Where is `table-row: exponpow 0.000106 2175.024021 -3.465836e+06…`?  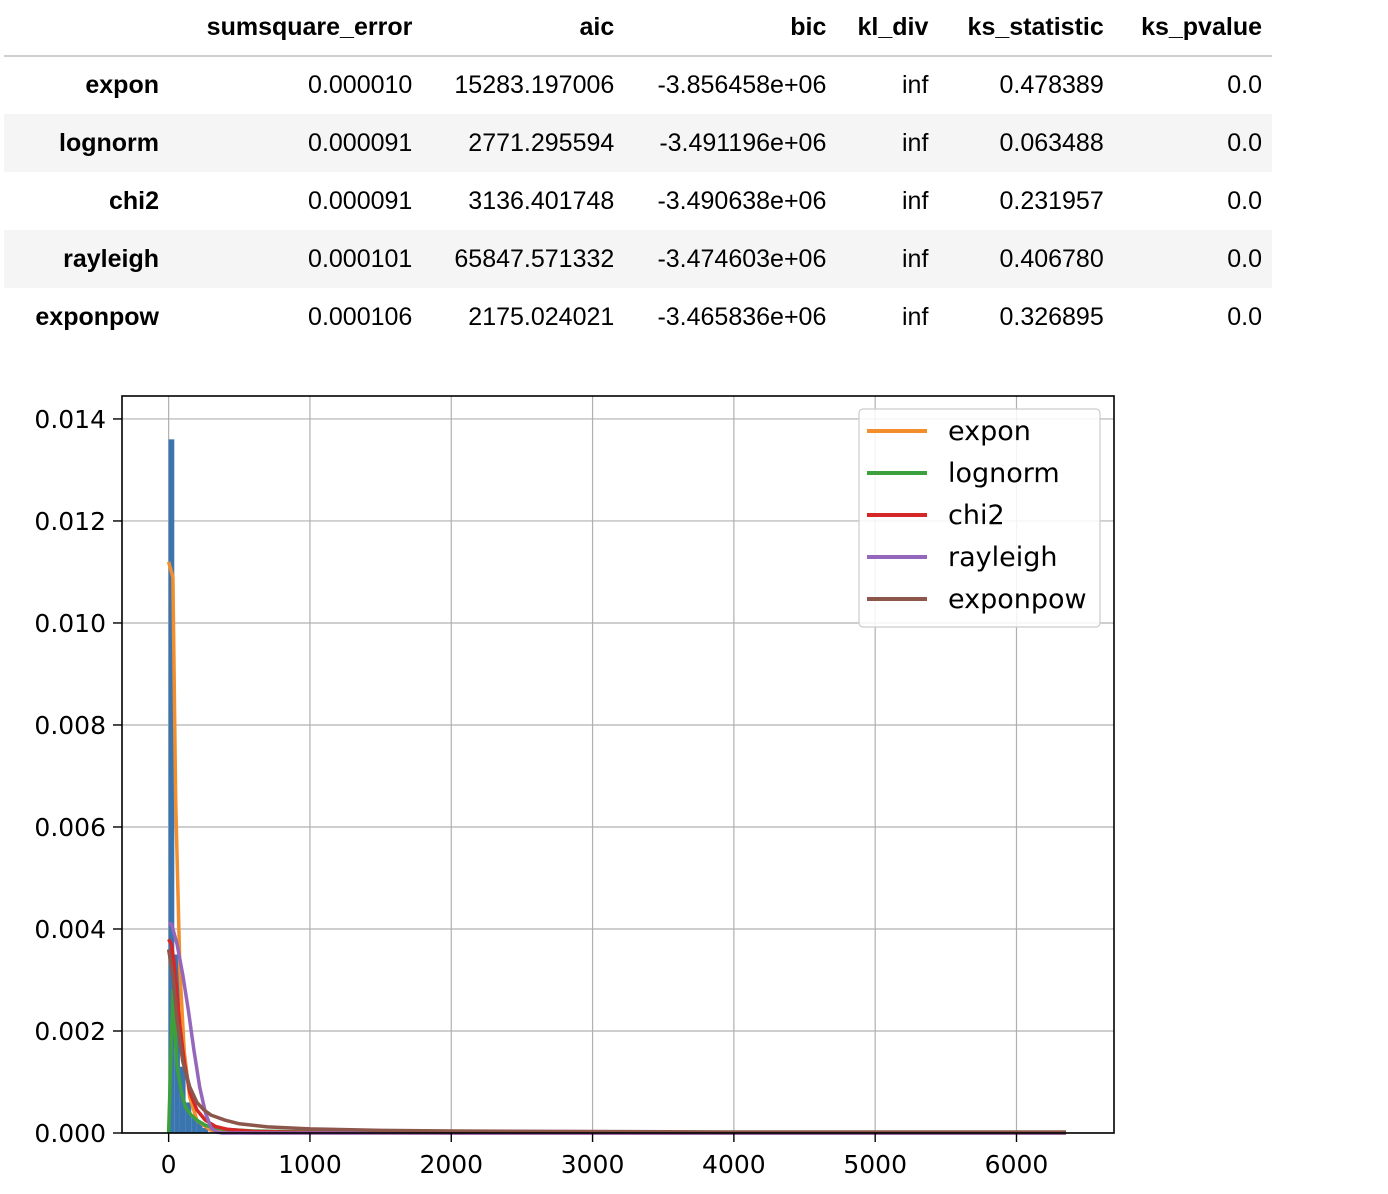
table-row: exponpow 0.000106 2175.024021 -3.465836e+06… is located at coordinates (638, 317).